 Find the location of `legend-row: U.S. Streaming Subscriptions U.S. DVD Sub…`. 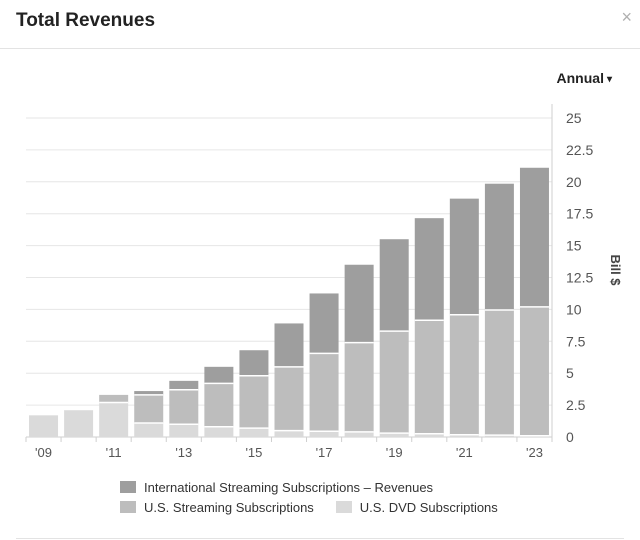

legend-row: U.S. Streaming Subscriptions U.S. DVD Sub… is located at coordinates (350, 507).